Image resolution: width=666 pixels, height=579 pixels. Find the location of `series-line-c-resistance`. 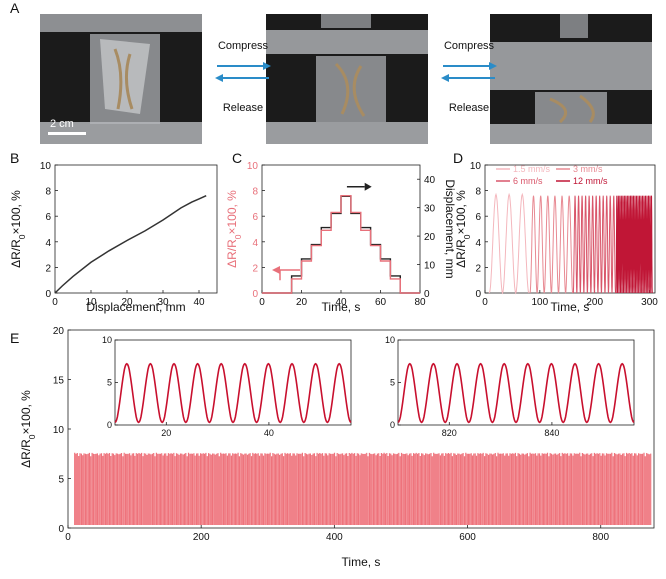

series-line-c-resistance is located at coordinates (341, 244).